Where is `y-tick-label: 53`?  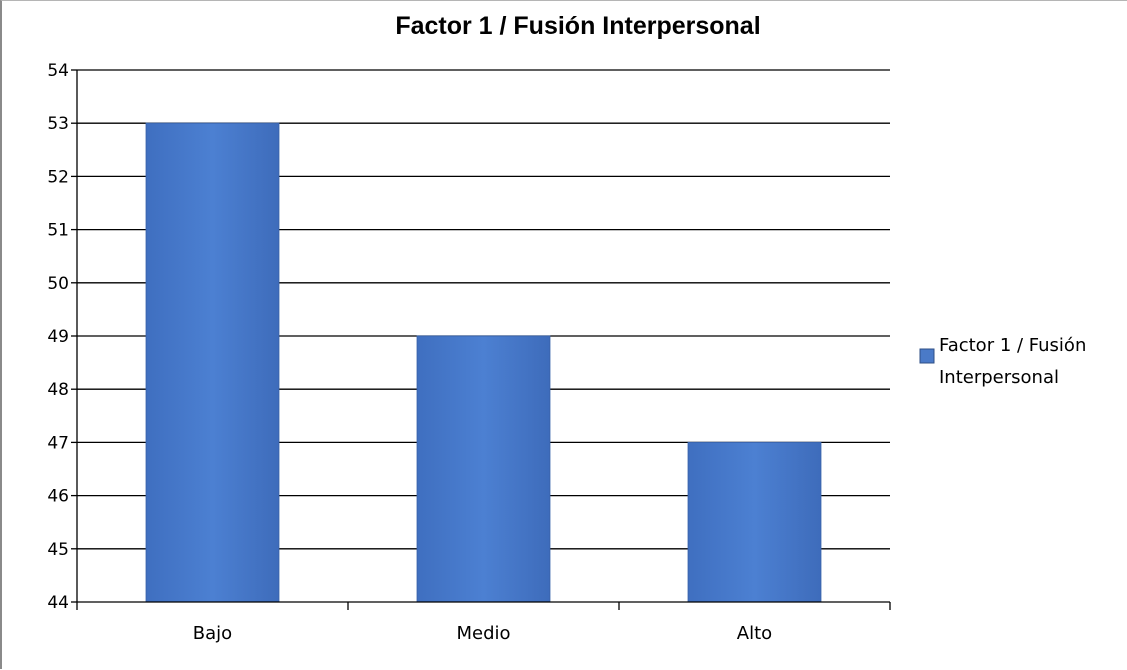
y-tick-label: 53 is located at coordinates (58, 124).